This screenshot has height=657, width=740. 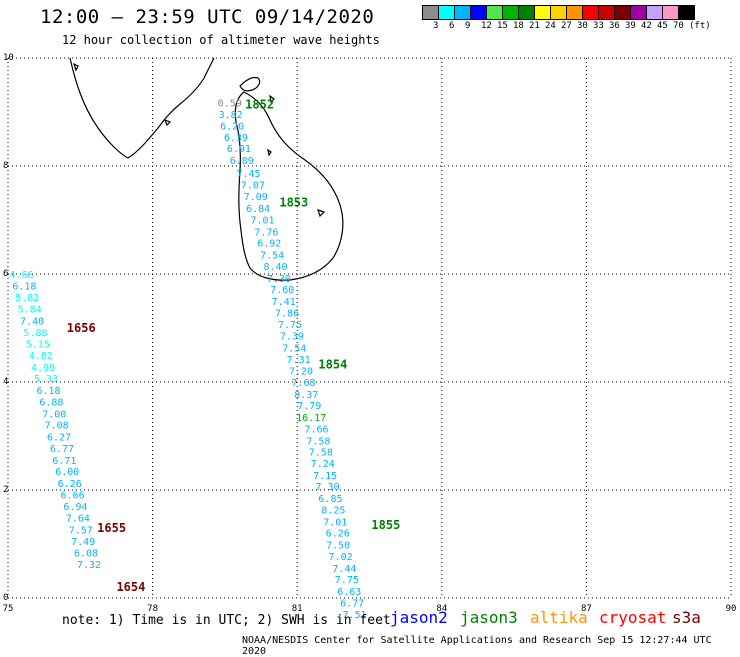 I want to click on swh-value: 7.57, so click(x=81, y=530).